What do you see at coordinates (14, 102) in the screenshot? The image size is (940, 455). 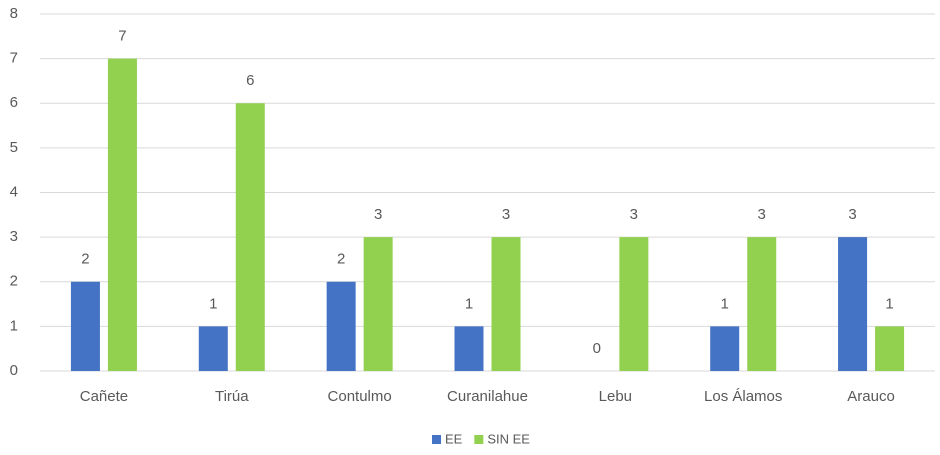 I see `y-tick-label: 6` at bounding box center [14, 102].